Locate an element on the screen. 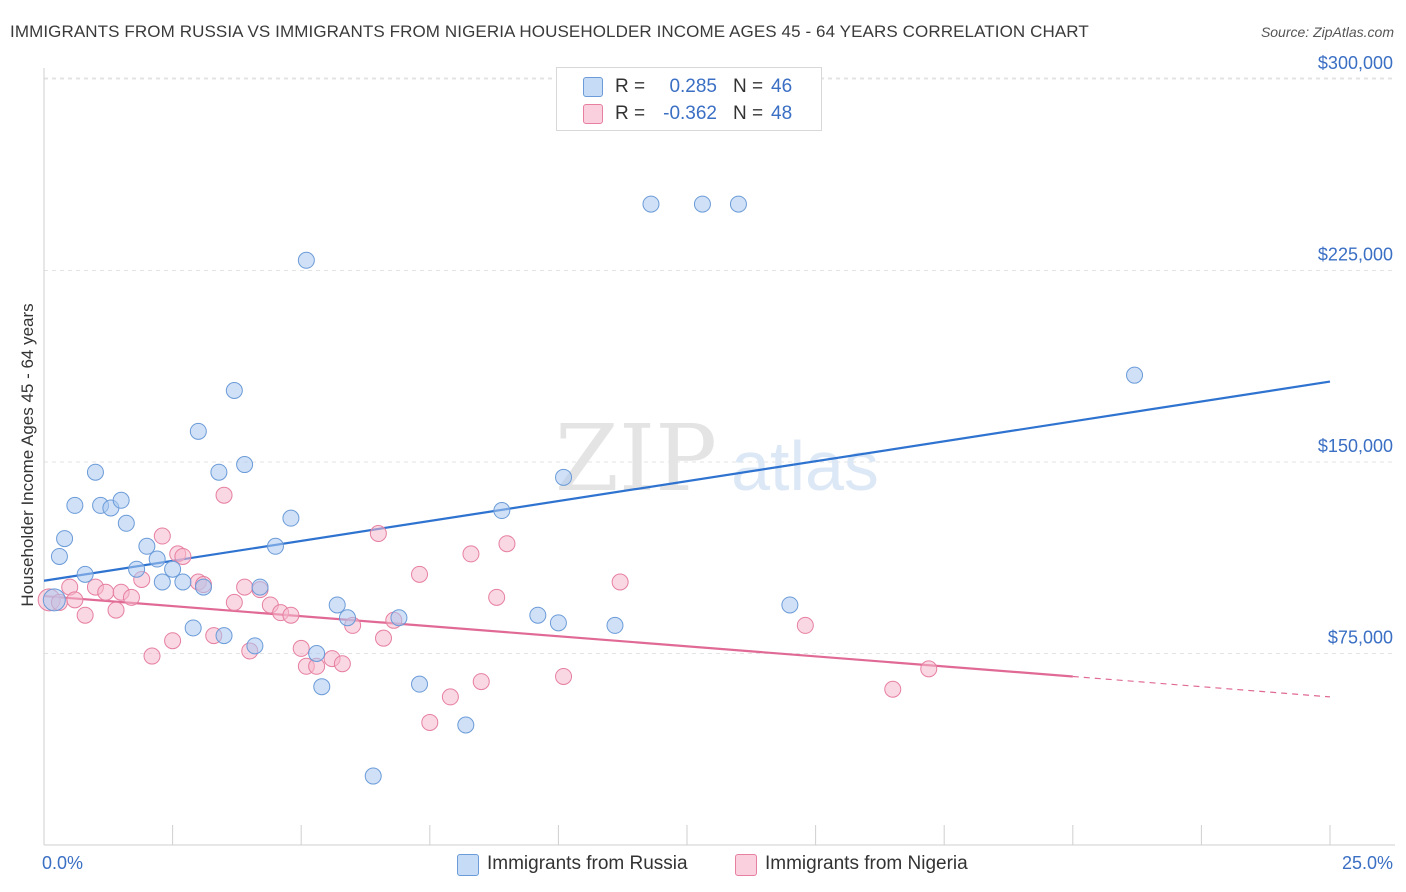 The height and width of the screenshot is (892, 1406). x-tick-label-min: 0.0% is located at coordinates (63, 863).